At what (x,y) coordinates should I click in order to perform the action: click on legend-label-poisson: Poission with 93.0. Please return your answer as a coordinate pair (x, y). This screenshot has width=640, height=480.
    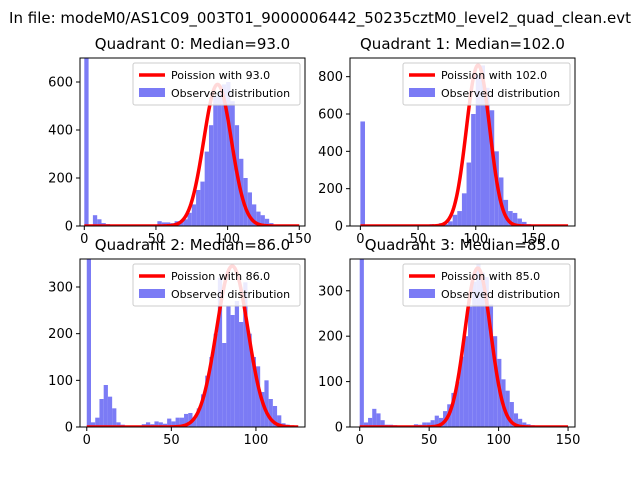
    Looking at the image, I should click on (220, 75).